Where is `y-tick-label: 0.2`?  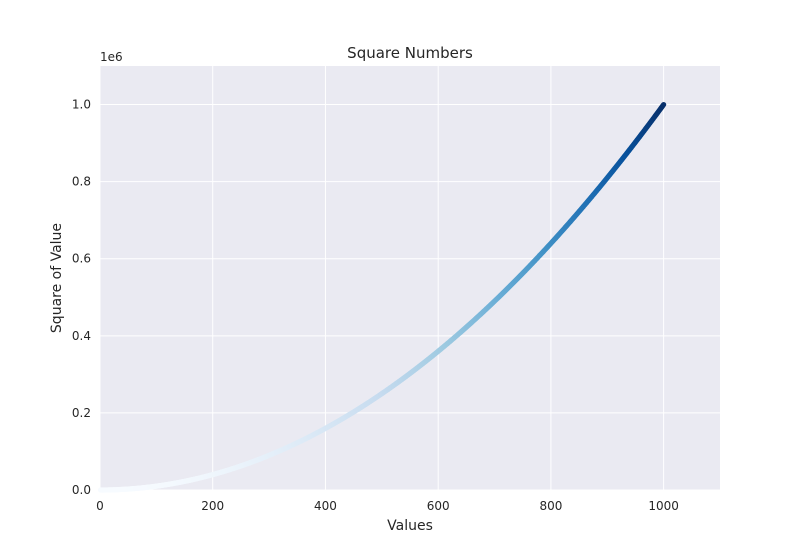 y-tick-label: 0.2 is located at coordinates (81, 413).